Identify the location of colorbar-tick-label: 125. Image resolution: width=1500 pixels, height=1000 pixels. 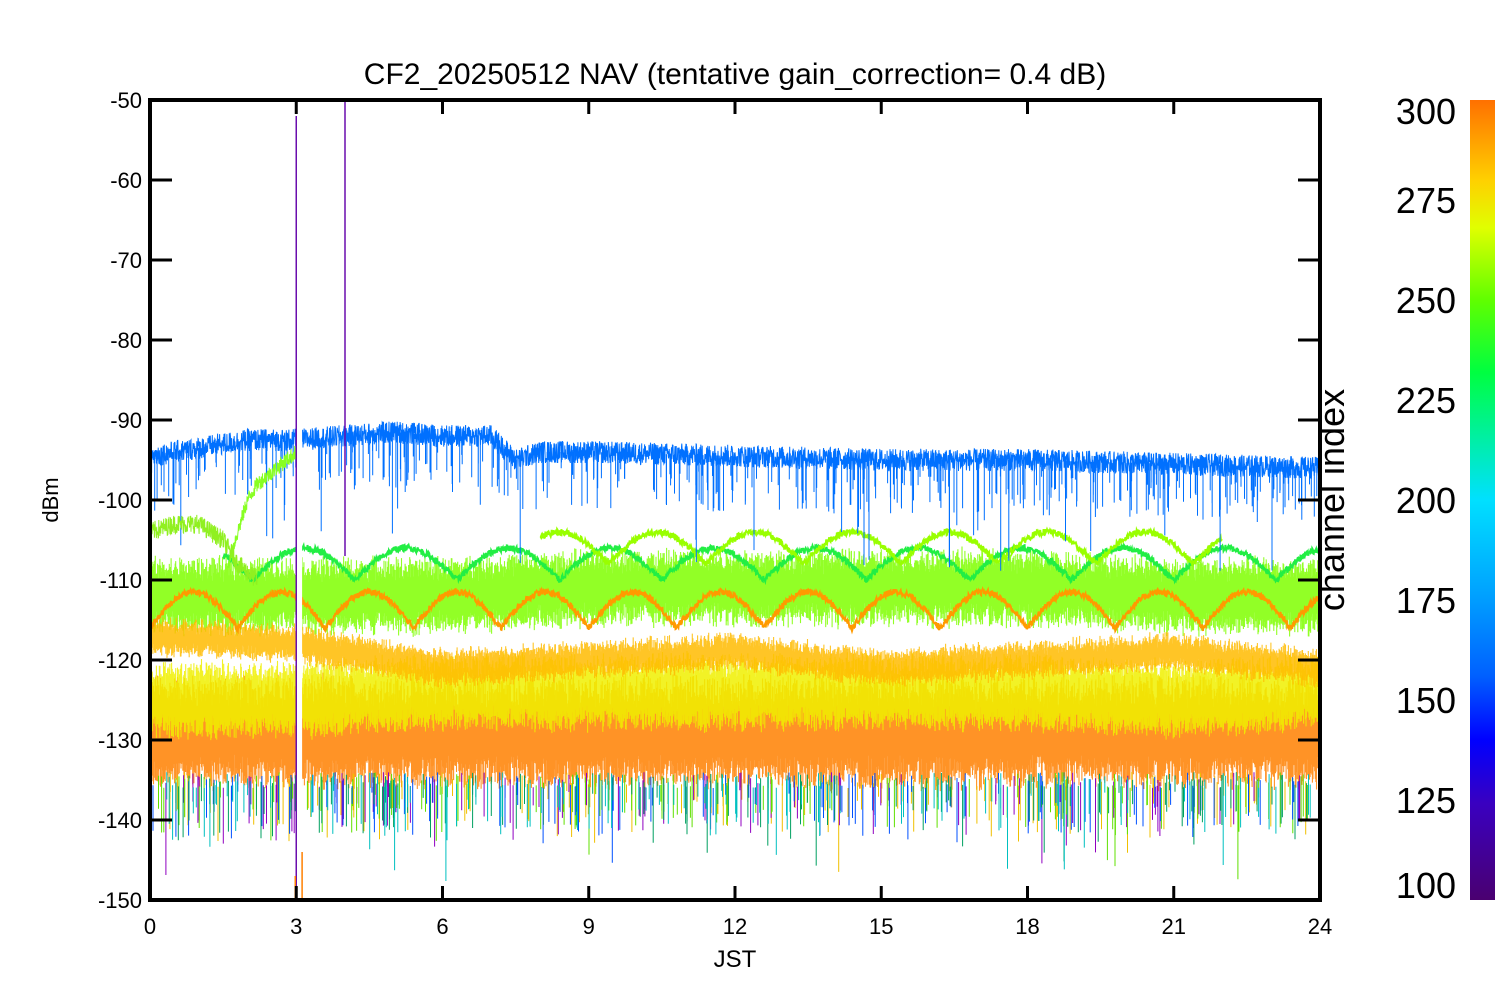
(1426, 800).